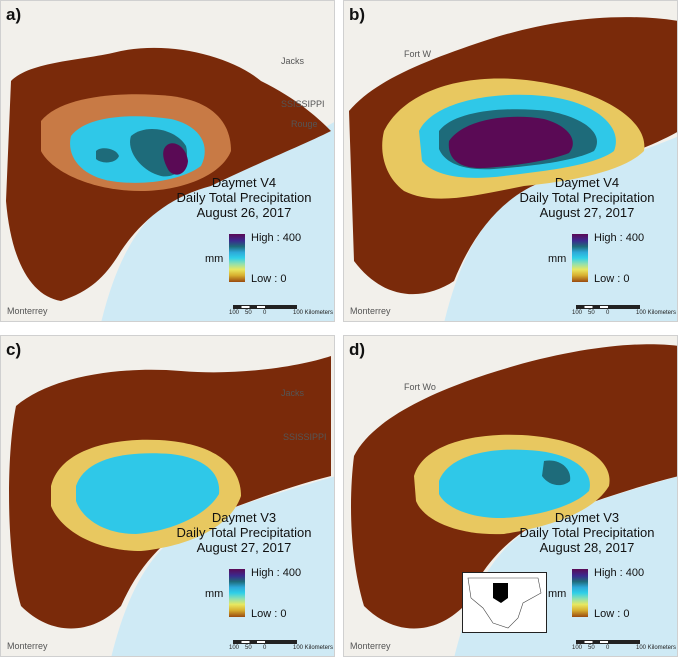 This screenshot has height=657, width=685. What do you see at coordinates (420, 387) in the screenshot?
I see `city-label: Fort Wo` at bounding box center [420, 387].